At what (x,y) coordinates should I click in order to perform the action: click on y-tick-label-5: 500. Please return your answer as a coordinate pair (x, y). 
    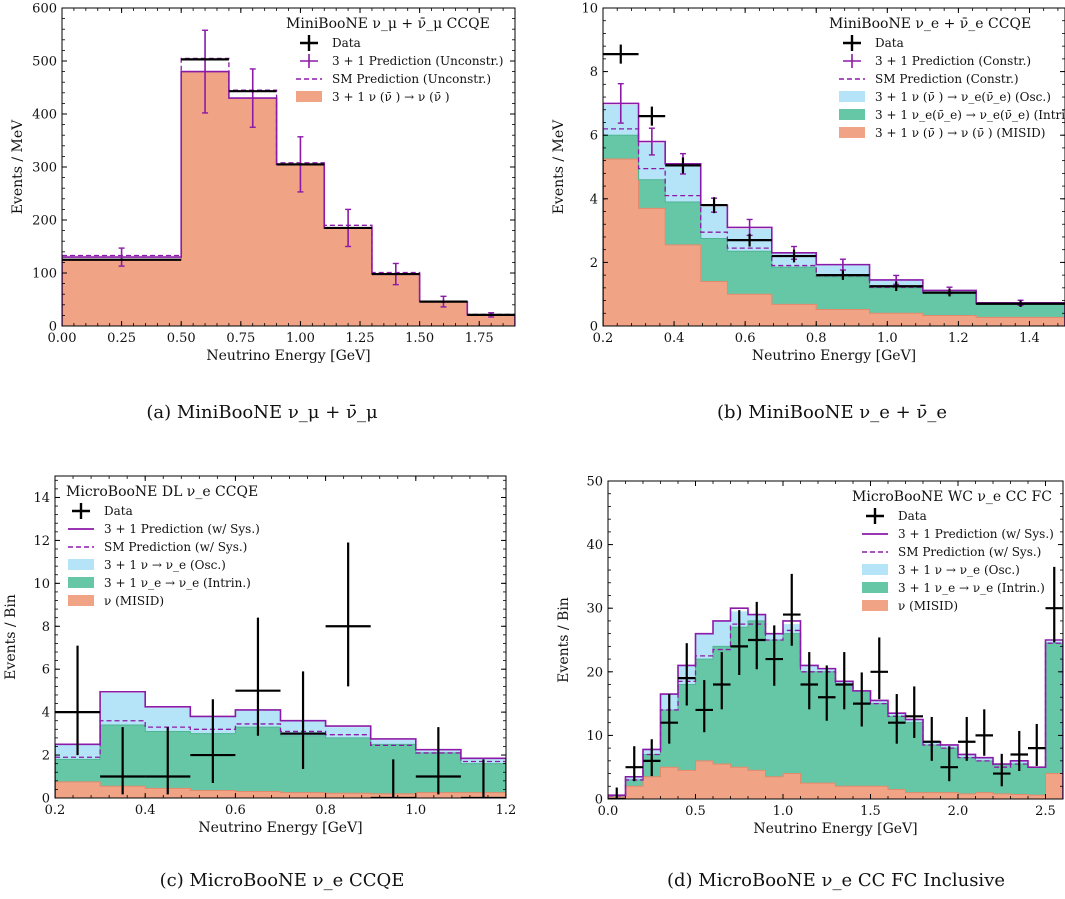
    Looking at the image, I should click on (44, 62).